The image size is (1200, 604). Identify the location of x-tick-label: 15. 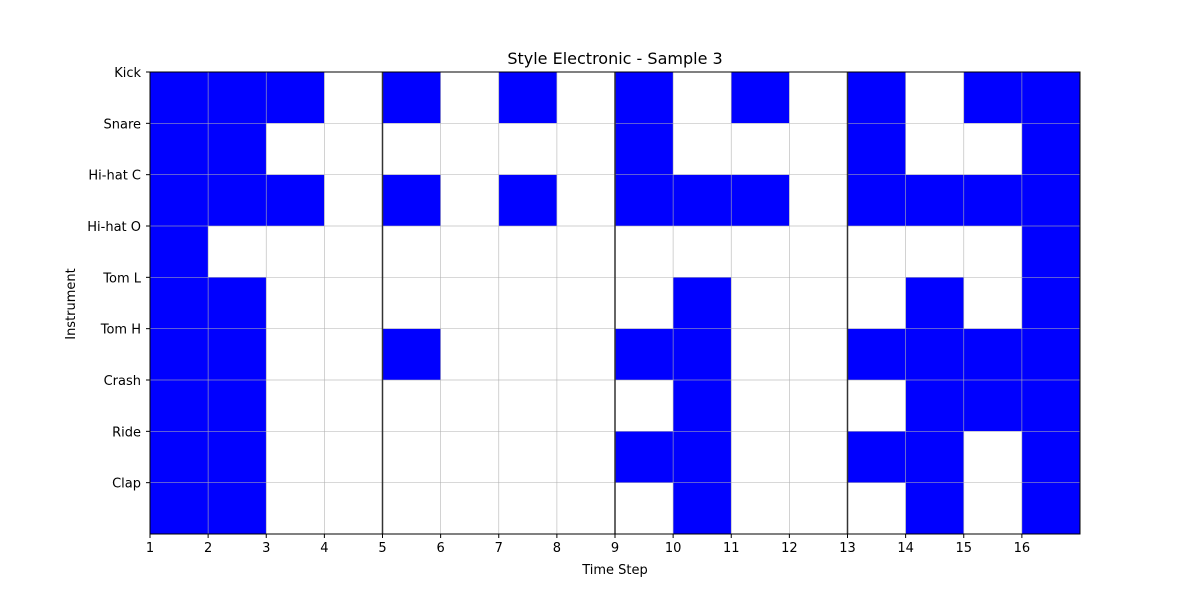
(963, 548).